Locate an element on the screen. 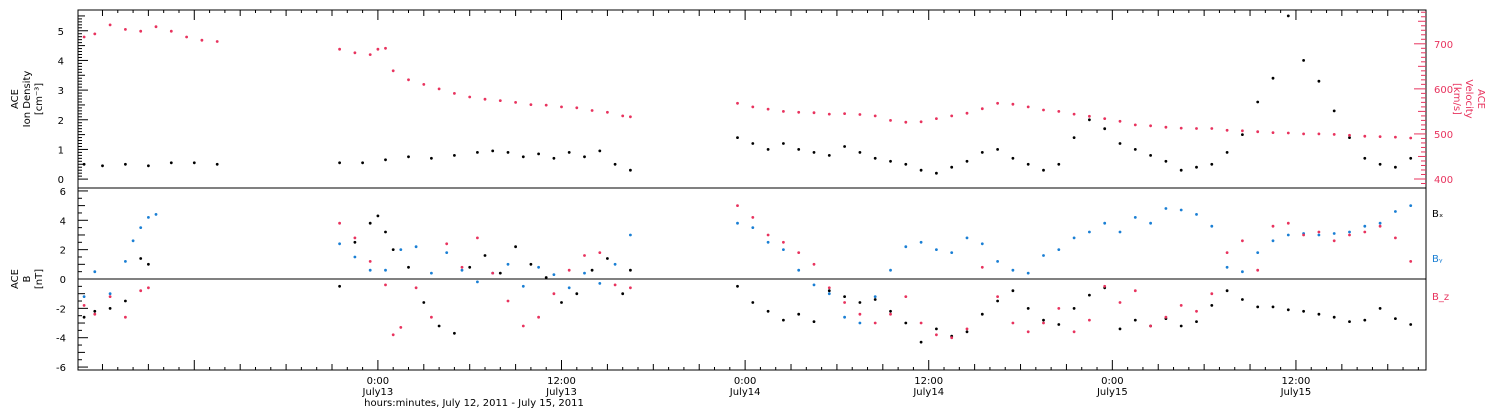 The width and height of the screenshot is (1500, 410). velocity-tick-label: 500 is located at coordinates (1443, 135).